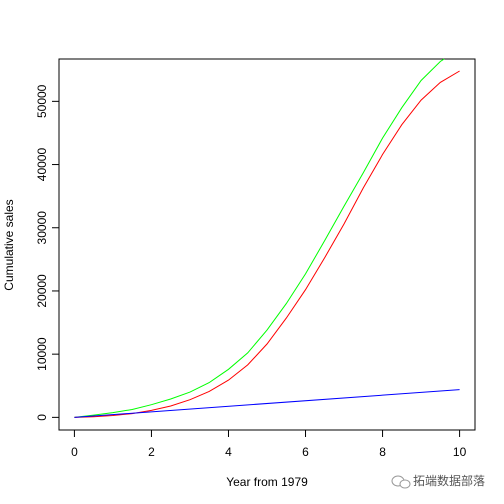  What do you see at coordinates (460, 452) in the screenshot?
I see `x-tick-label: 10` at bounding box center [460, 452].